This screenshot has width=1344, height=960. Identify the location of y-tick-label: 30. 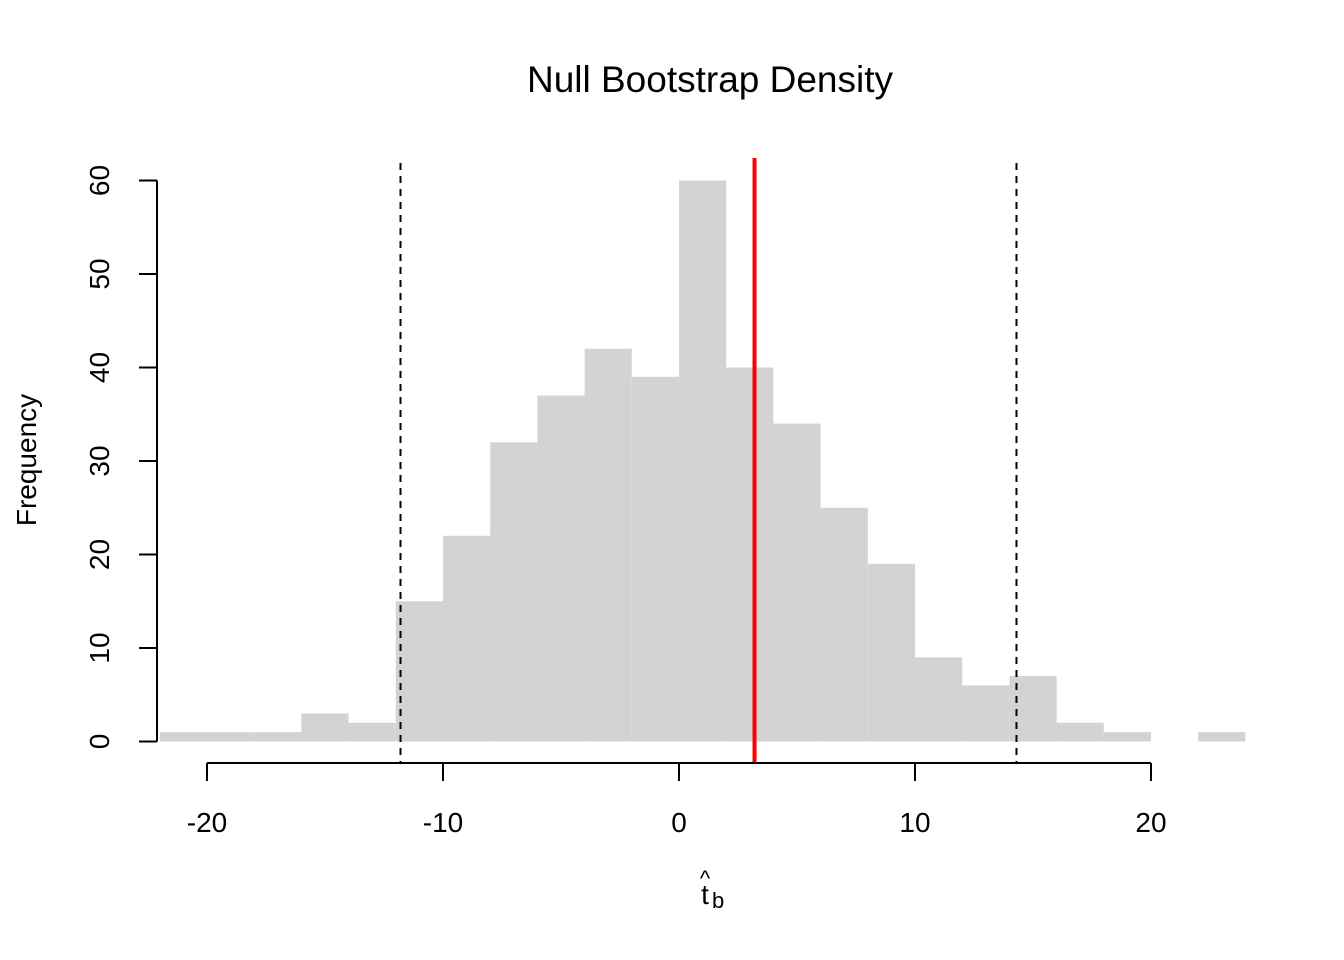
(99, 460).